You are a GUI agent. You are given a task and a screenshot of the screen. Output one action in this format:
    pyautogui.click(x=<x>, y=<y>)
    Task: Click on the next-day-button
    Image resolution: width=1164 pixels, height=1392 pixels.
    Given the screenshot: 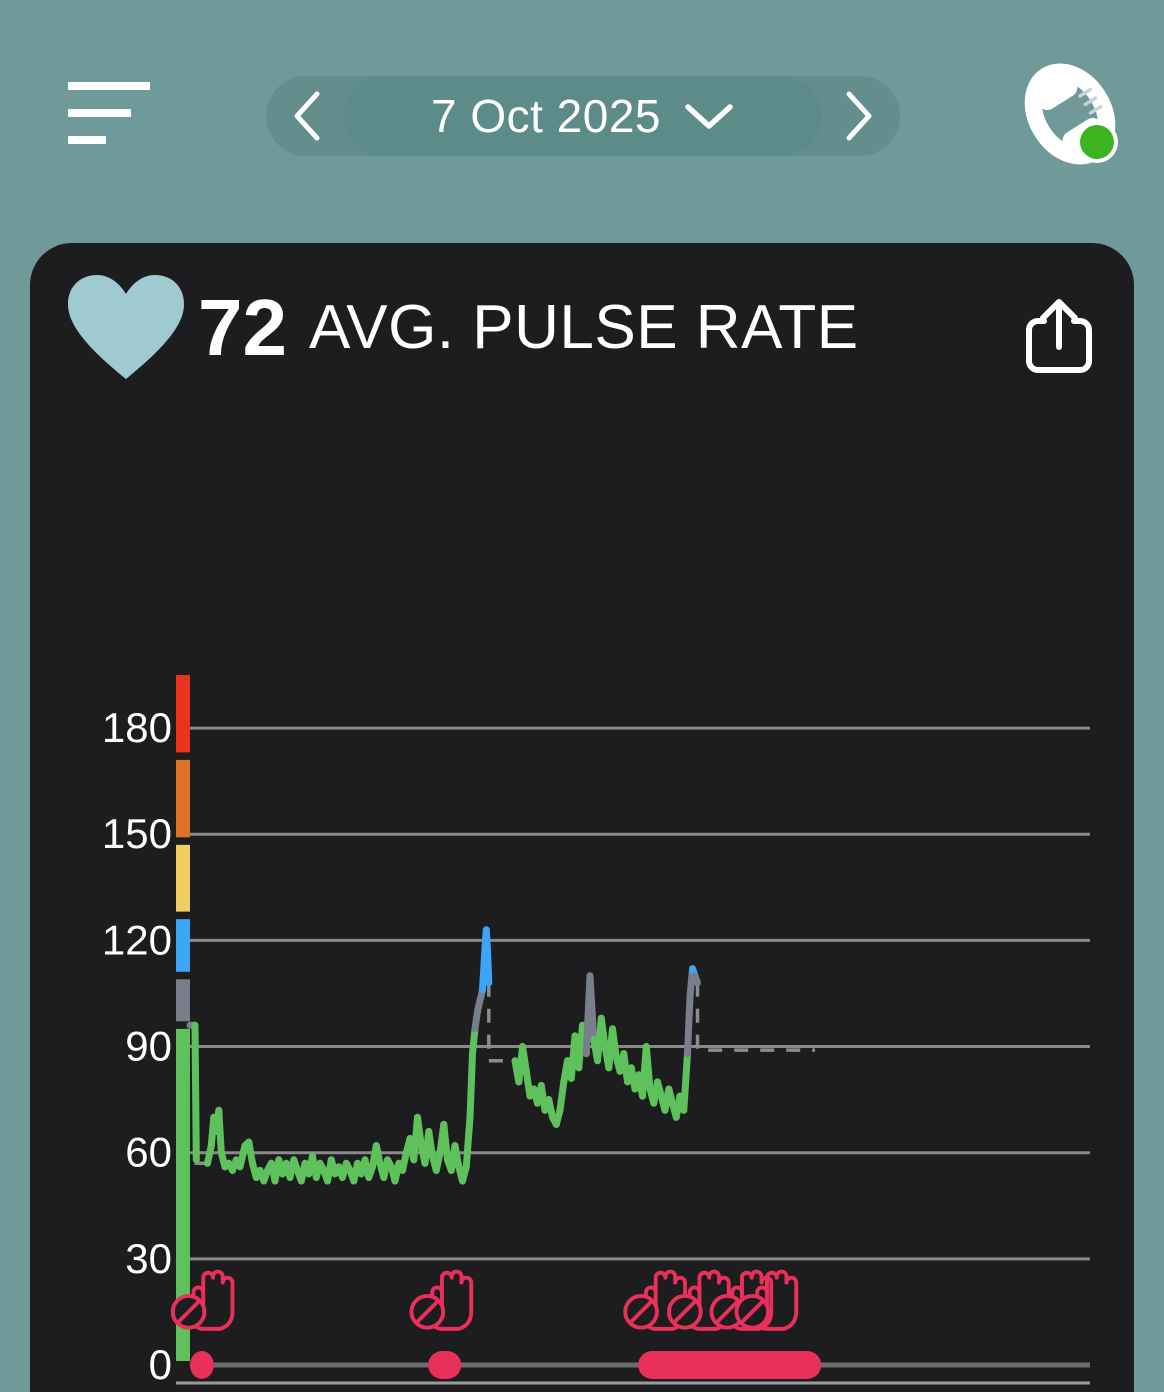 What is the action you would take?
    pyautogui.click(x=858, y=116)
    